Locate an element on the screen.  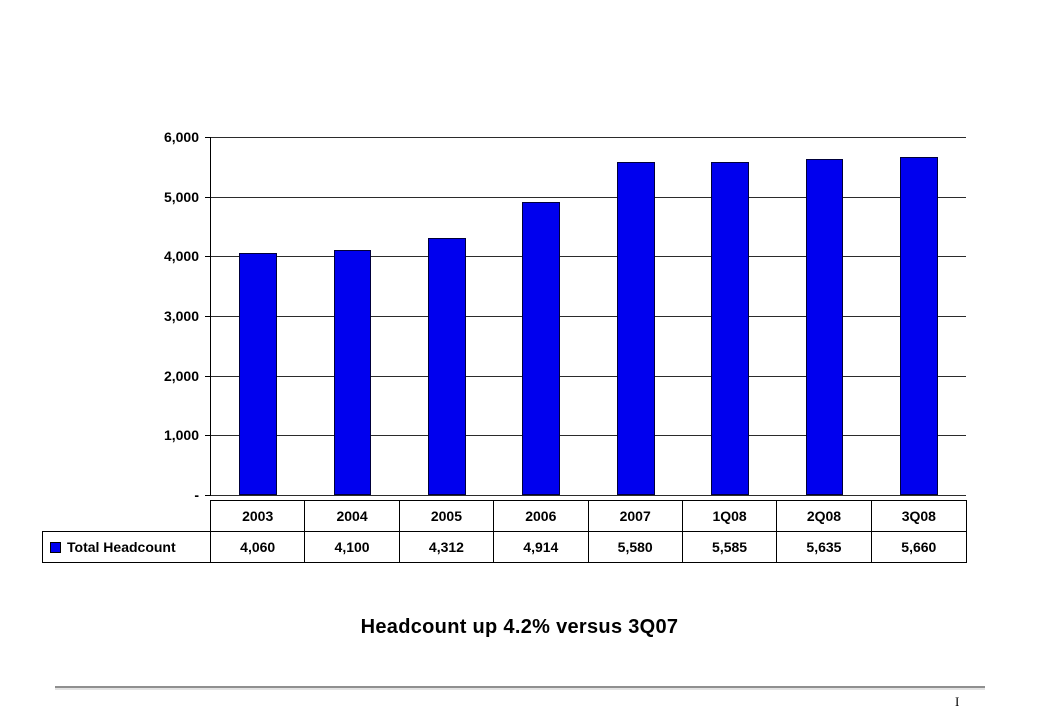
y-axis-tick-label: 4,000 is located at coordinates (181, 256).